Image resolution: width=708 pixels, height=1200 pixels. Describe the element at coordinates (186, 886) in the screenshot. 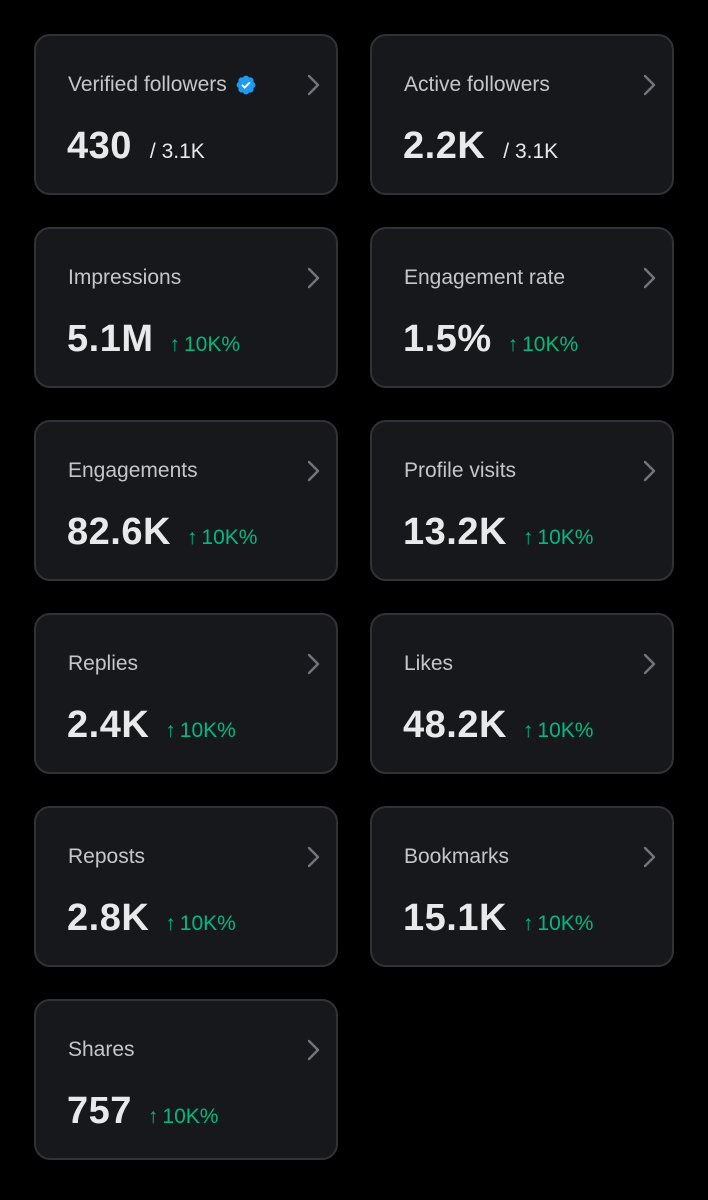

I see `card-reposts: Reposts 2.8K ↑ 10K%` at that location.